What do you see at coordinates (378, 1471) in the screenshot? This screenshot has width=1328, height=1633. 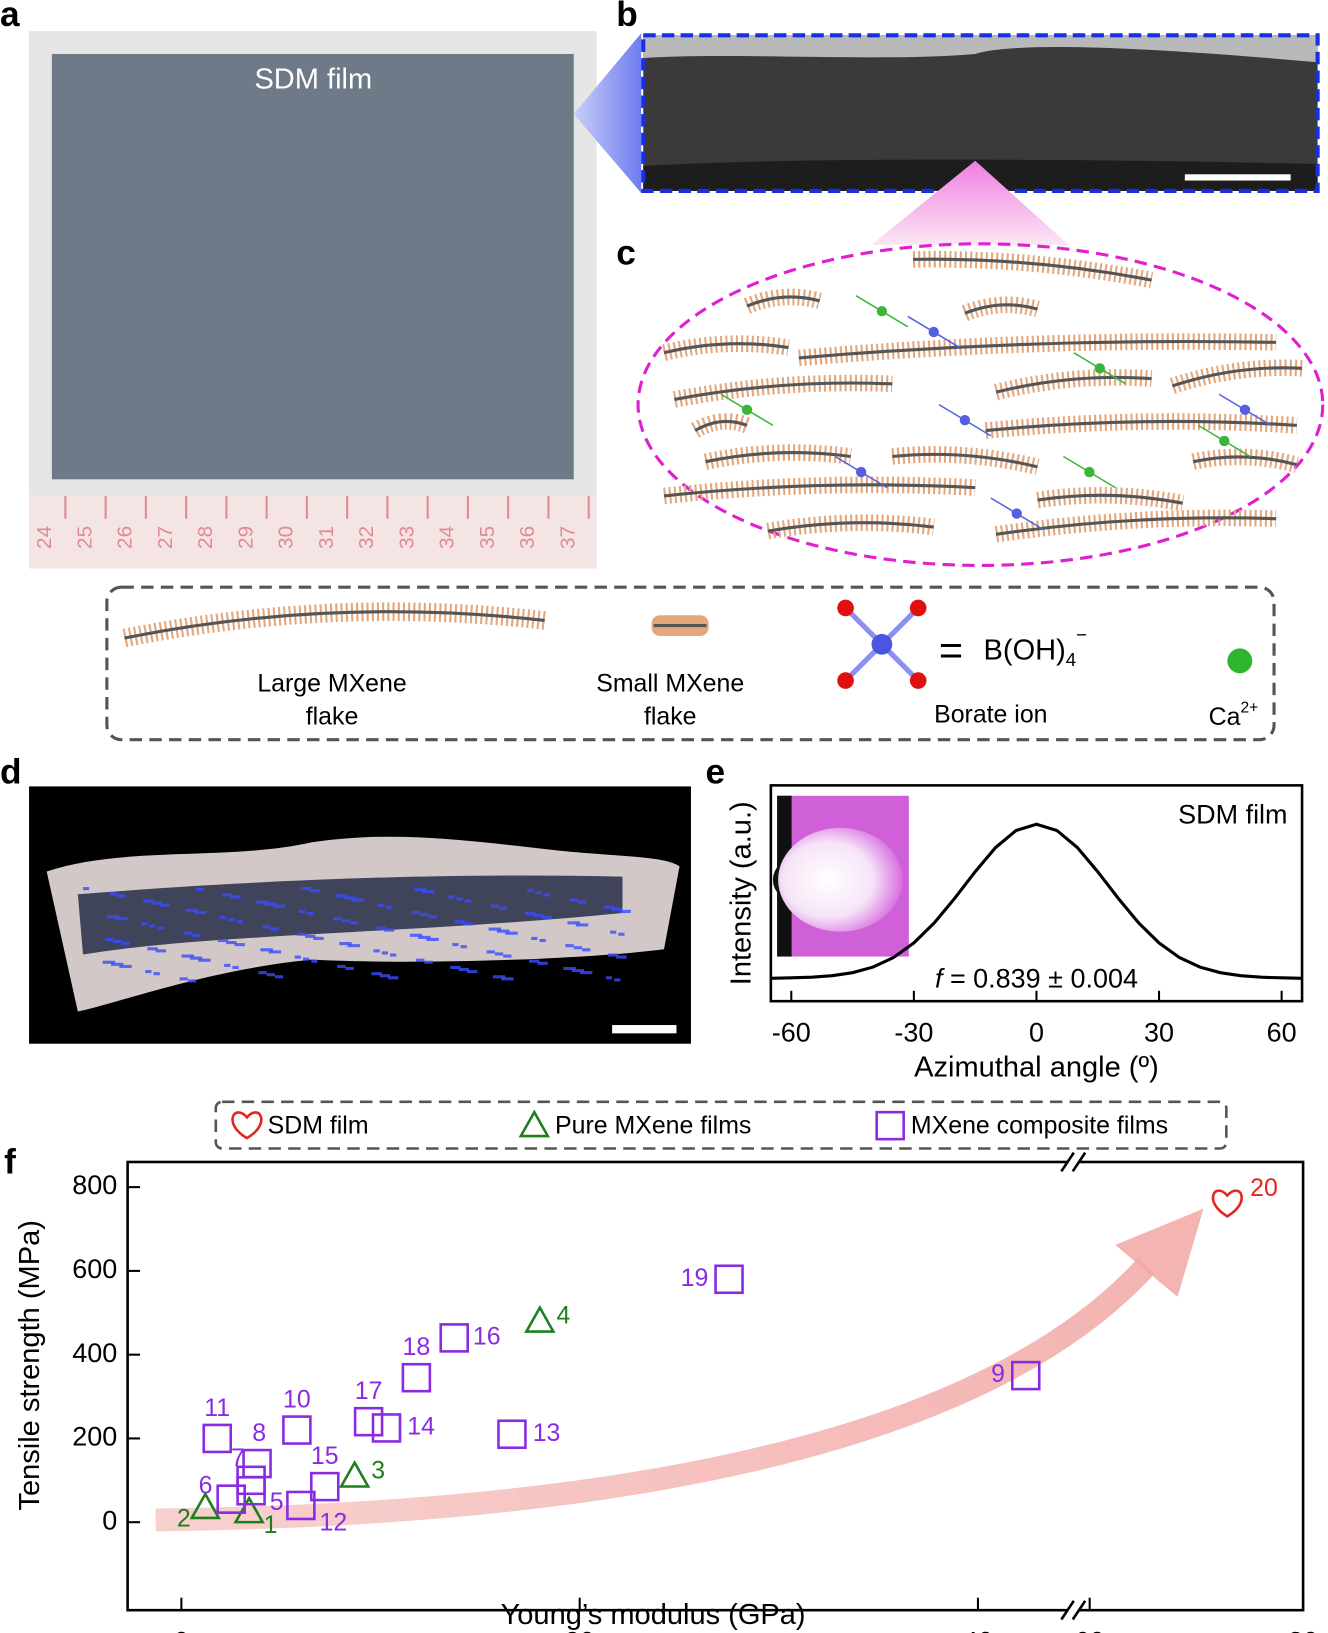 I see `point-label: 3` at bounding box center [378, 1471].